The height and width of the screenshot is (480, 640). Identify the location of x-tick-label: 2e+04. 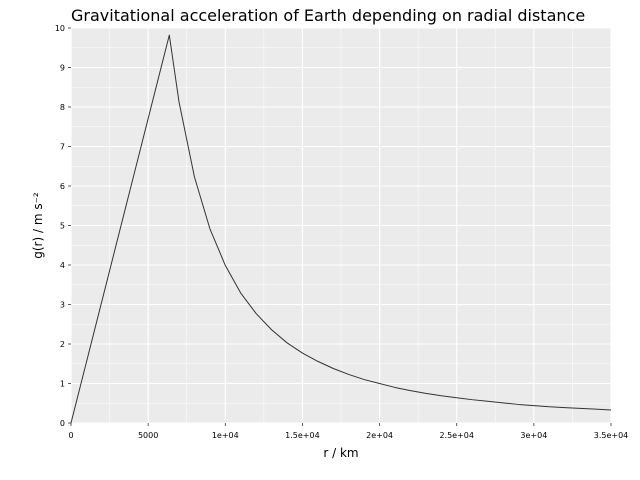
(379, 435).